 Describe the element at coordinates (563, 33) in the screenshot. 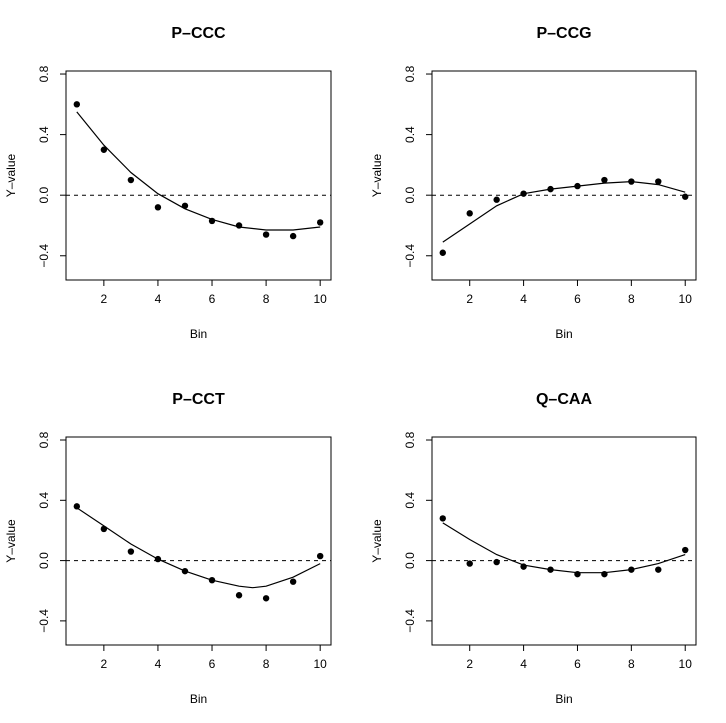

I see `panel-title: P–CCG` at that location.